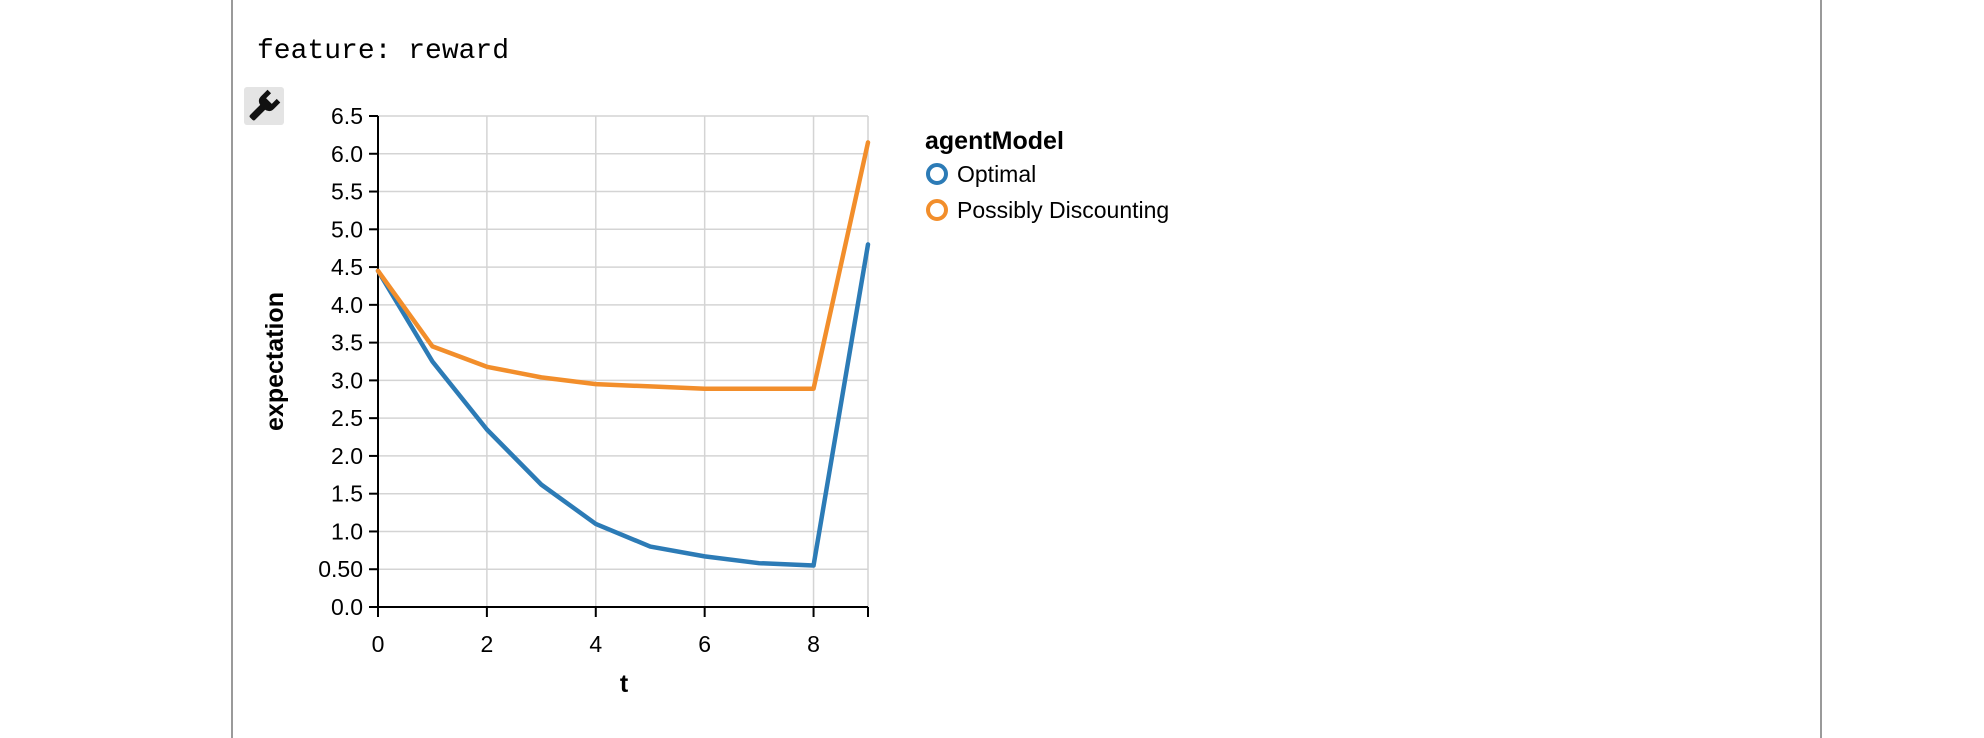 Image resolution: width=1984 pixels, height=738 pixels. What do you see at coordinates (275, 361) in the screenshot?
I see `y-axis-title: expectation` at bounding box center [275, 361].